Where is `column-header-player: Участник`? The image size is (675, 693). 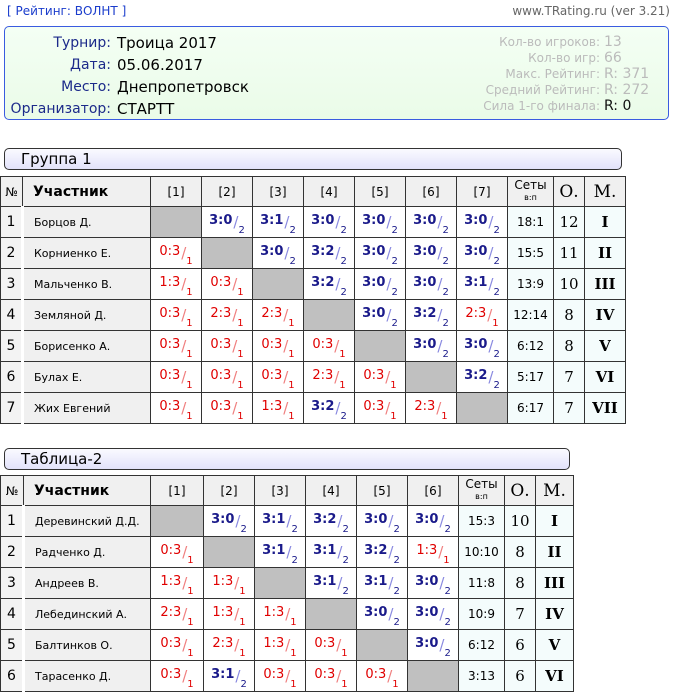
column-header-player: Участник is located at coordinates (87, 490).